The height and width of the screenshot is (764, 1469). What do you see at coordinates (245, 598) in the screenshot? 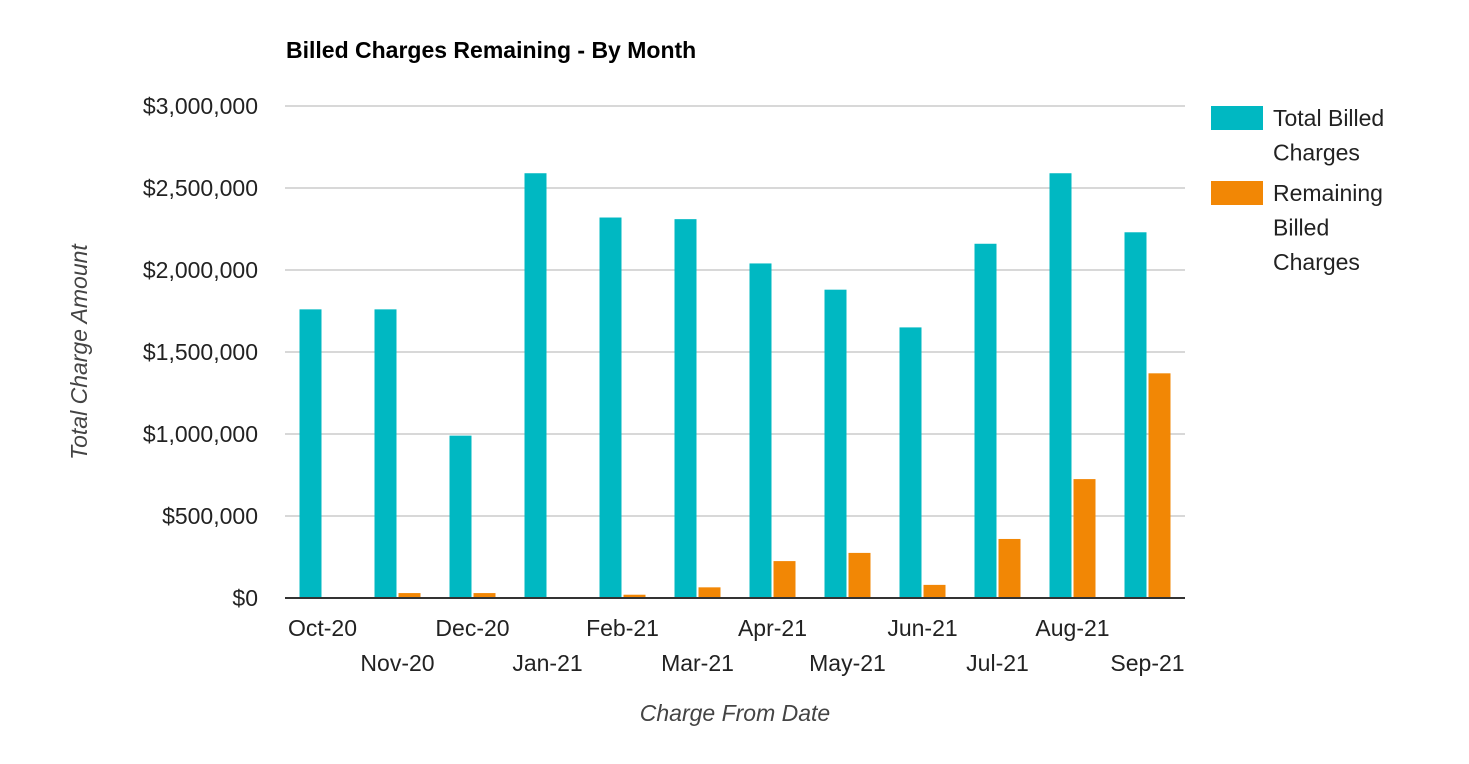
I see `y-tick-label: $0` at bounding box center [245, 598].